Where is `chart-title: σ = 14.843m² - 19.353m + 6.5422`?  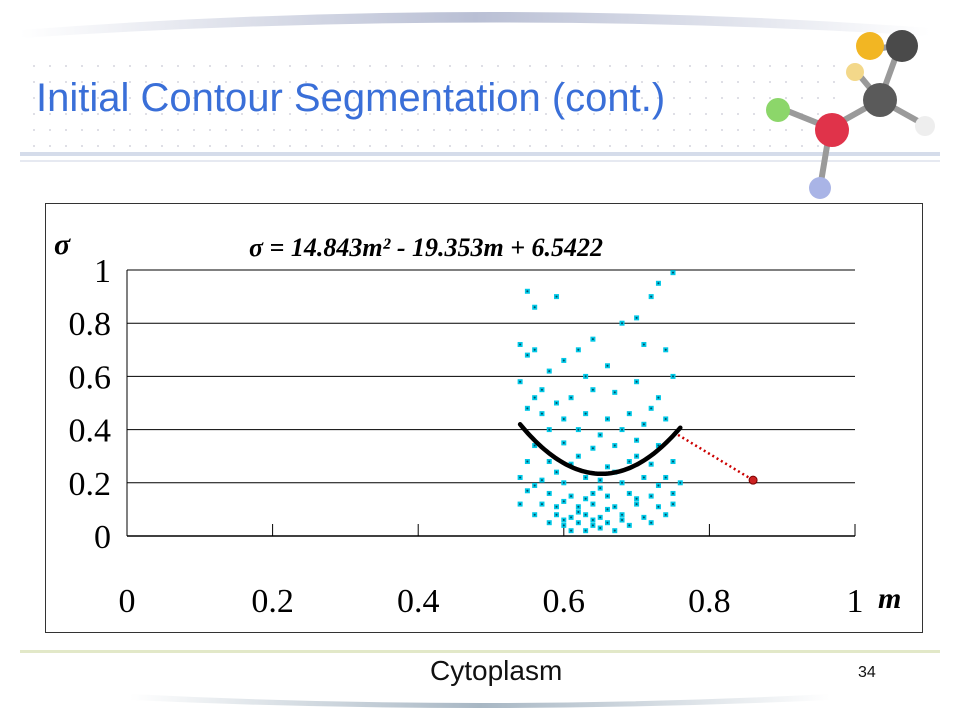
chart-title: σ = 14.843m² - 19.353m + 6.5422 is located at coordinates (426, 247).